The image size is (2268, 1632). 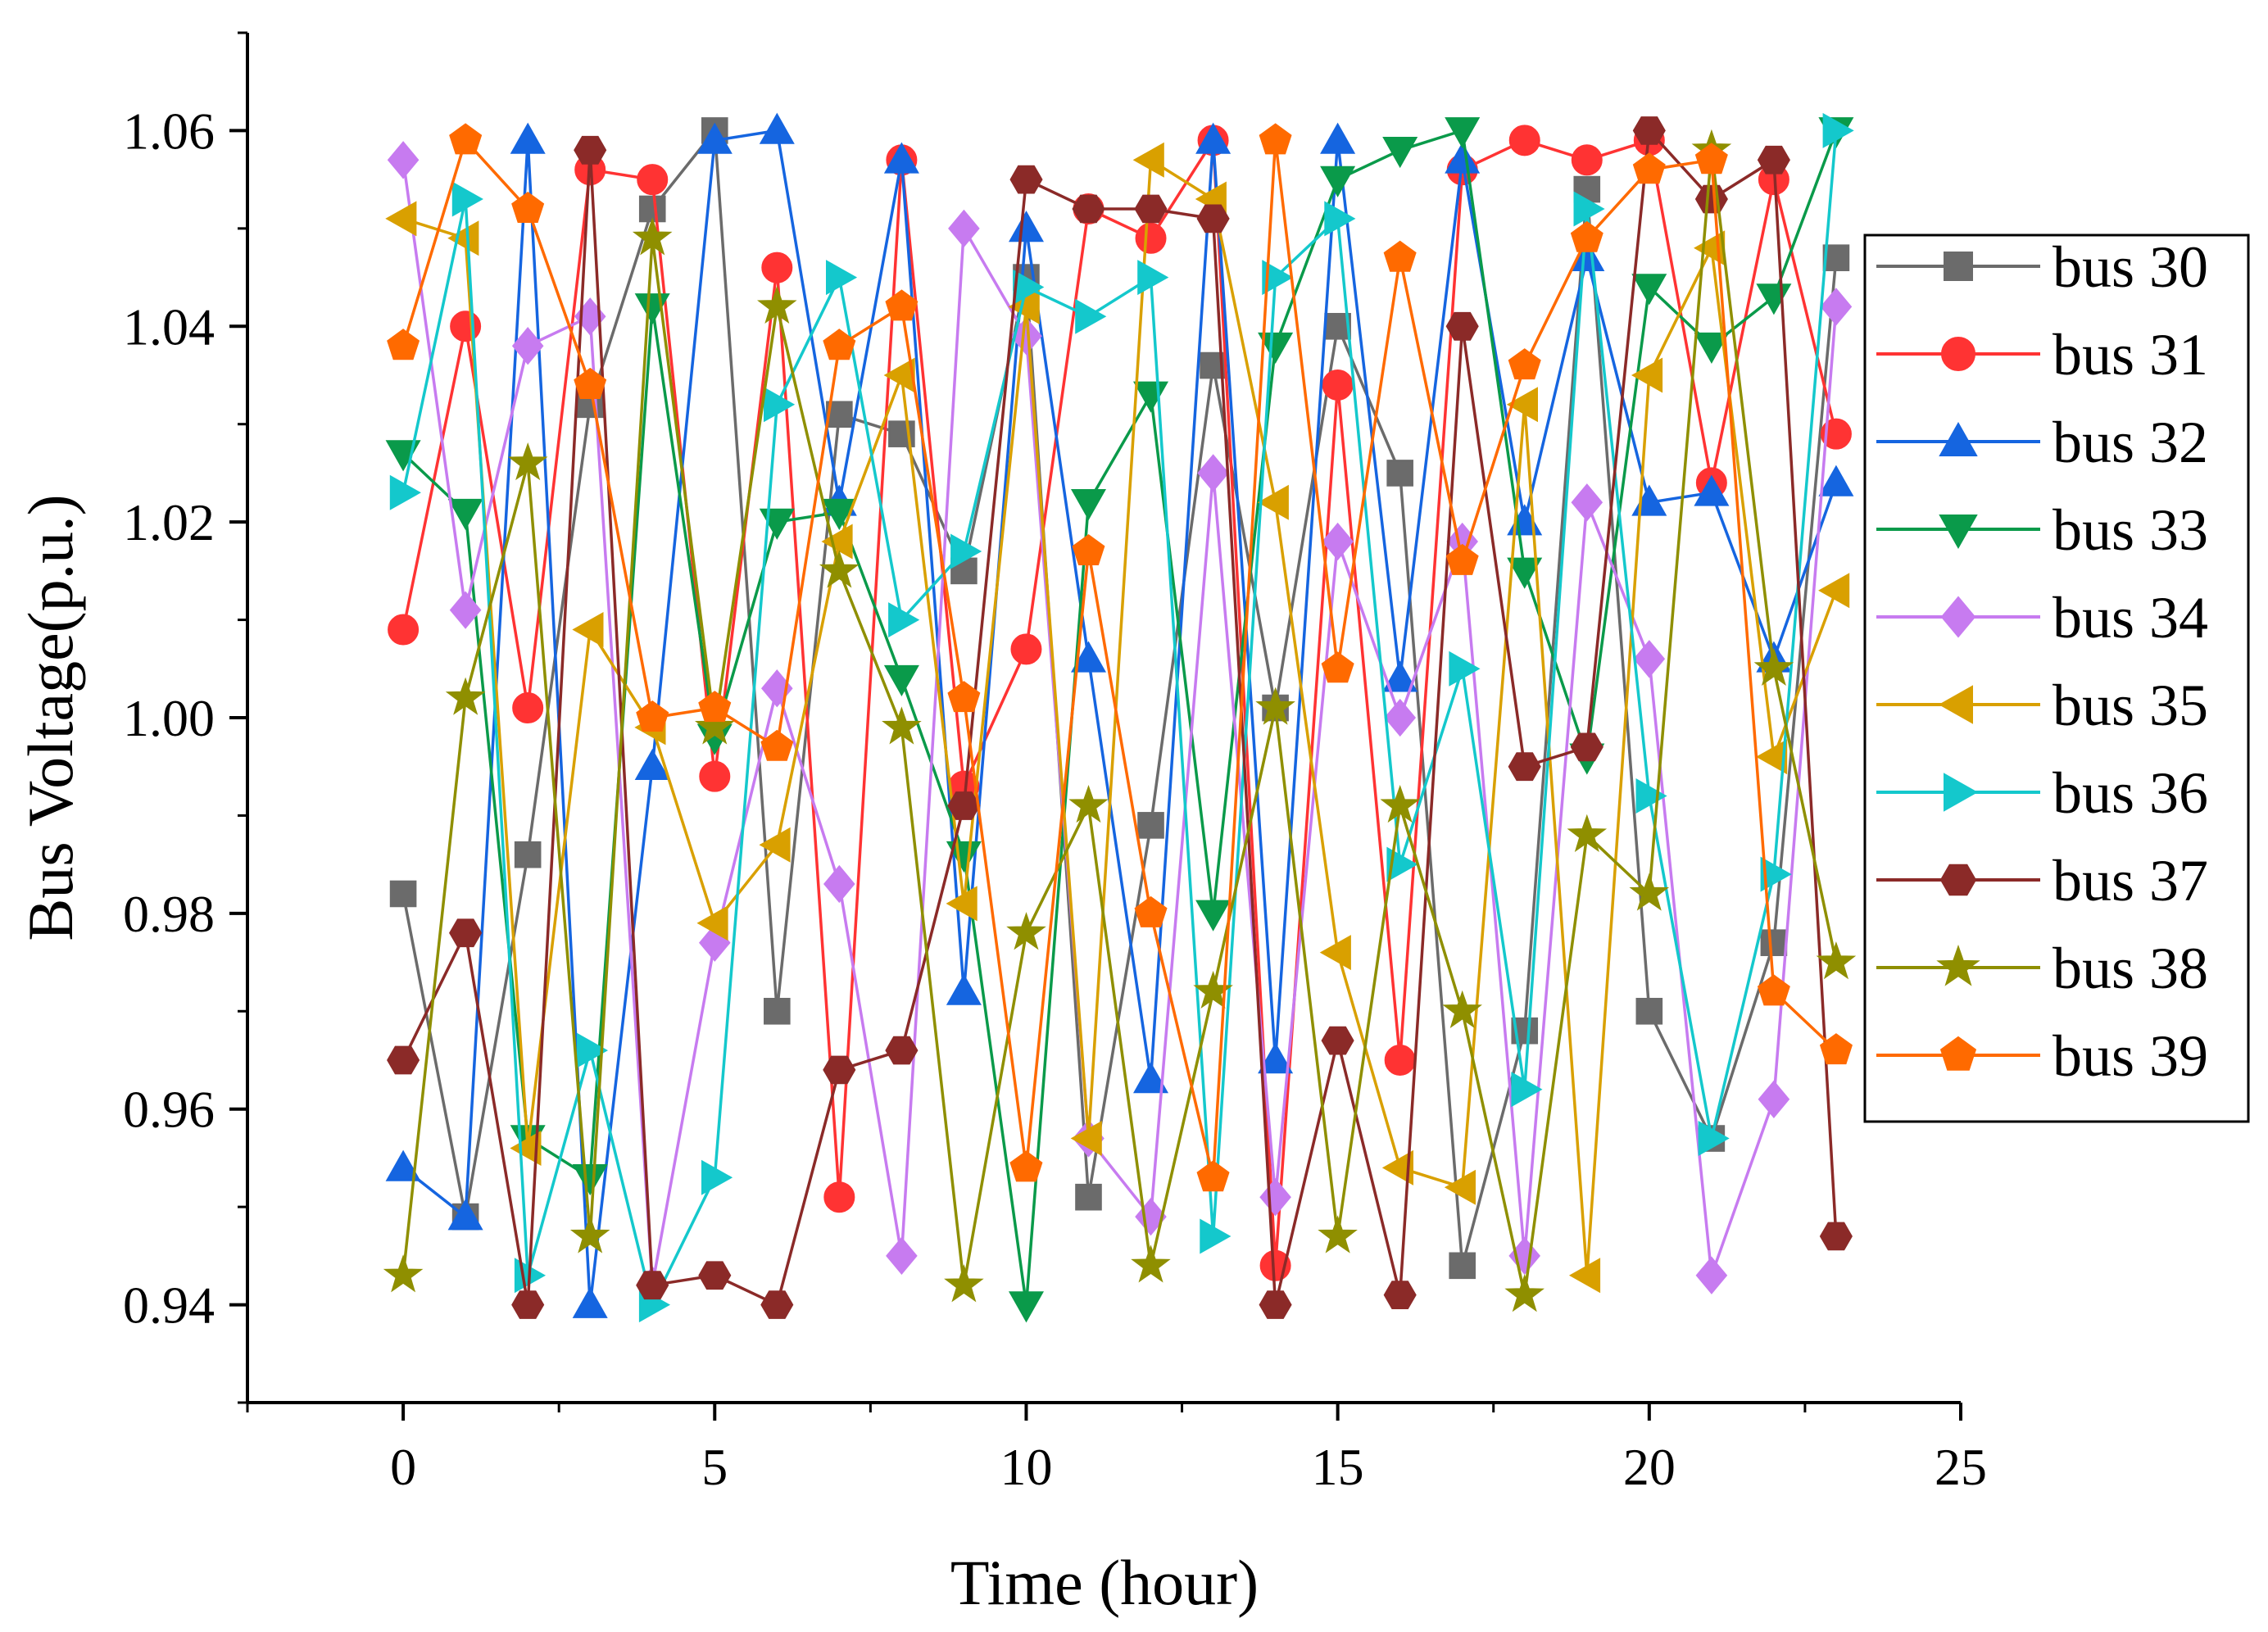 I want to click on legend-label-bus-38: bus 38, so click(x=2130, y=969).